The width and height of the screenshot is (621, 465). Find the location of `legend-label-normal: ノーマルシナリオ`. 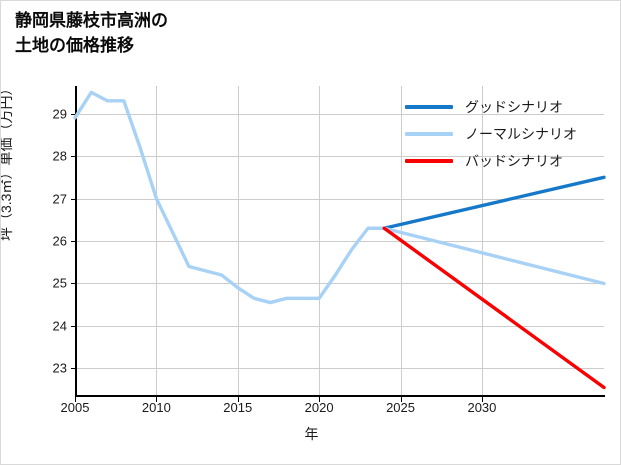

legend-label-normal: ノーマルシナリオ is located at coordinates (521, 133).